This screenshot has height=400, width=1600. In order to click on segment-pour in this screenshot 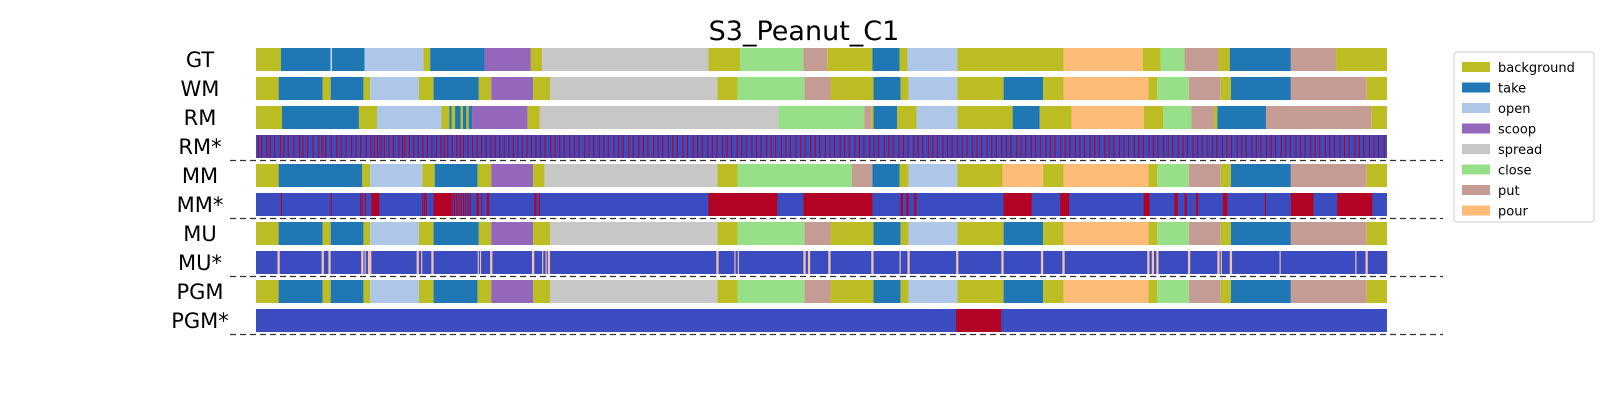, I will do `click(1023, 175)`.